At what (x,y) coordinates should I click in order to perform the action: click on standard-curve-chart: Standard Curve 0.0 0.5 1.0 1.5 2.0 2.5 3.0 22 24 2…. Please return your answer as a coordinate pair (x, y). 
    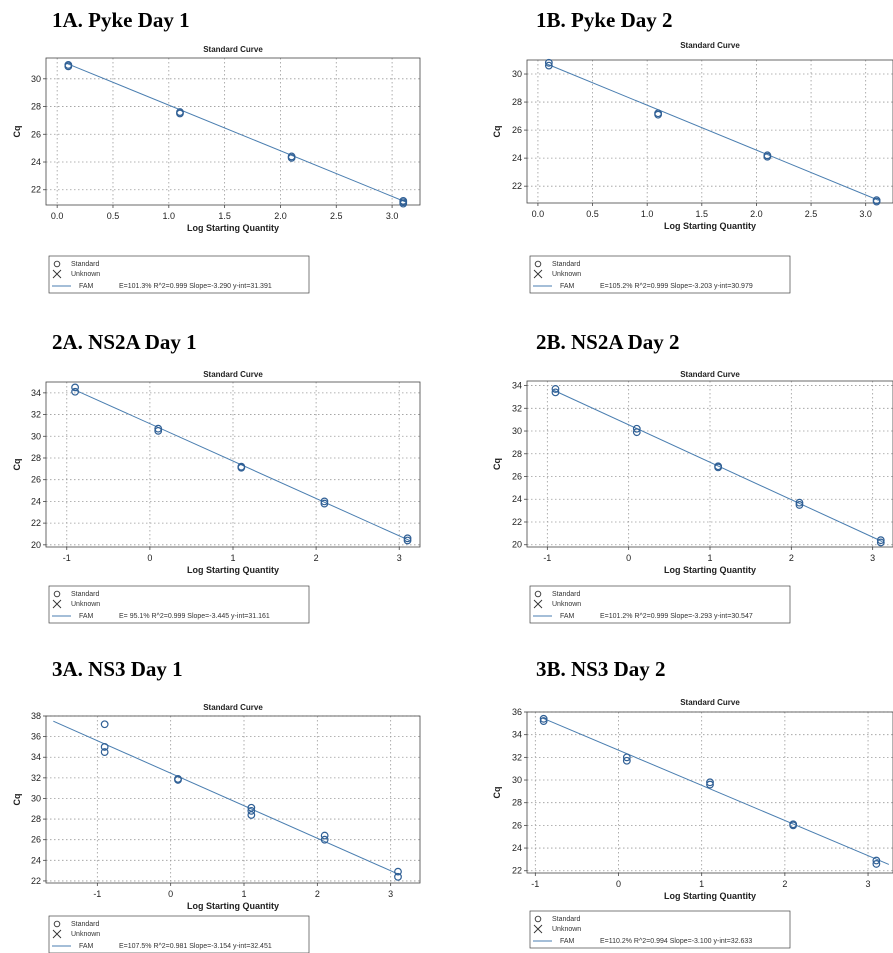
    Looking at the image, I should click on (692, 167).